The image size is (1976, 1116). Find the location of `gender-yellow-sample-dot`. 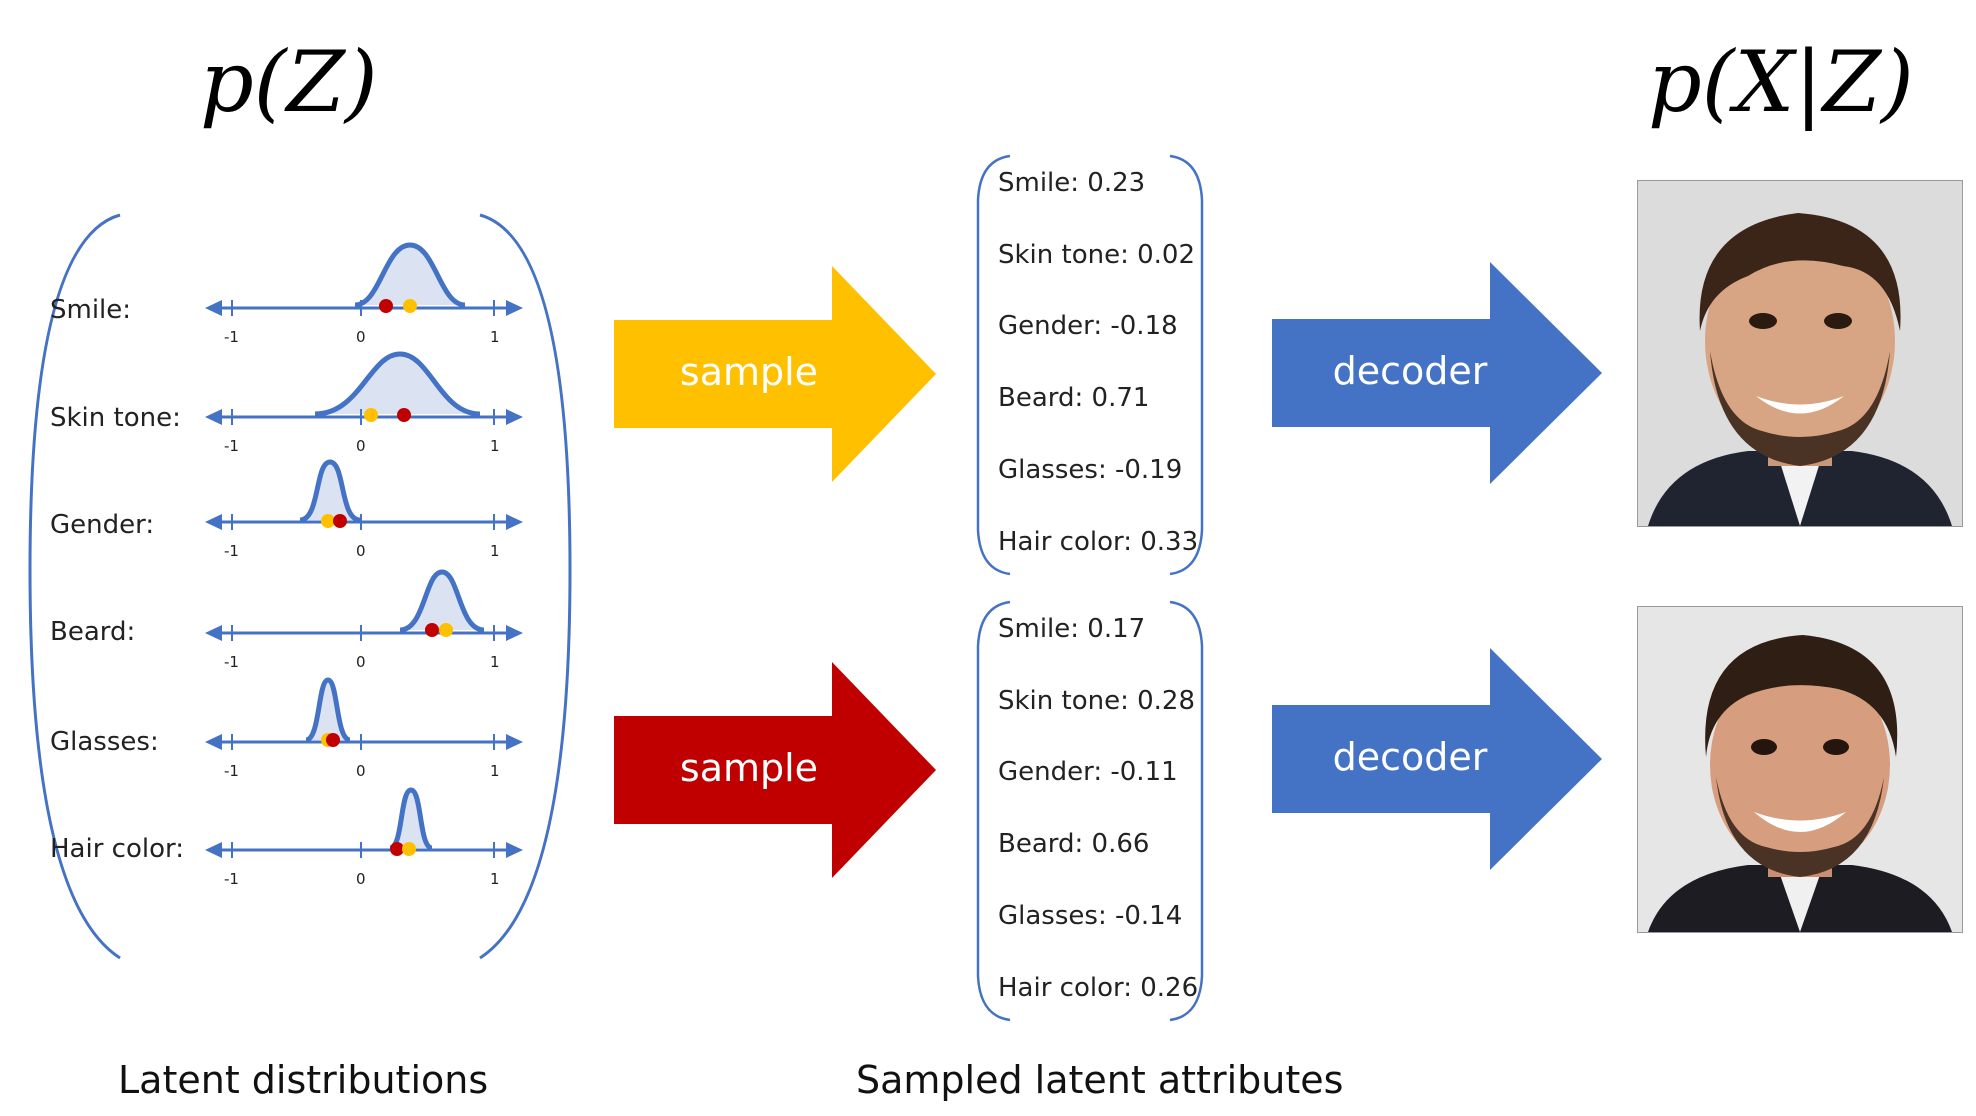

gender-yellow-sample-dot is located at coordinates (328, 521).